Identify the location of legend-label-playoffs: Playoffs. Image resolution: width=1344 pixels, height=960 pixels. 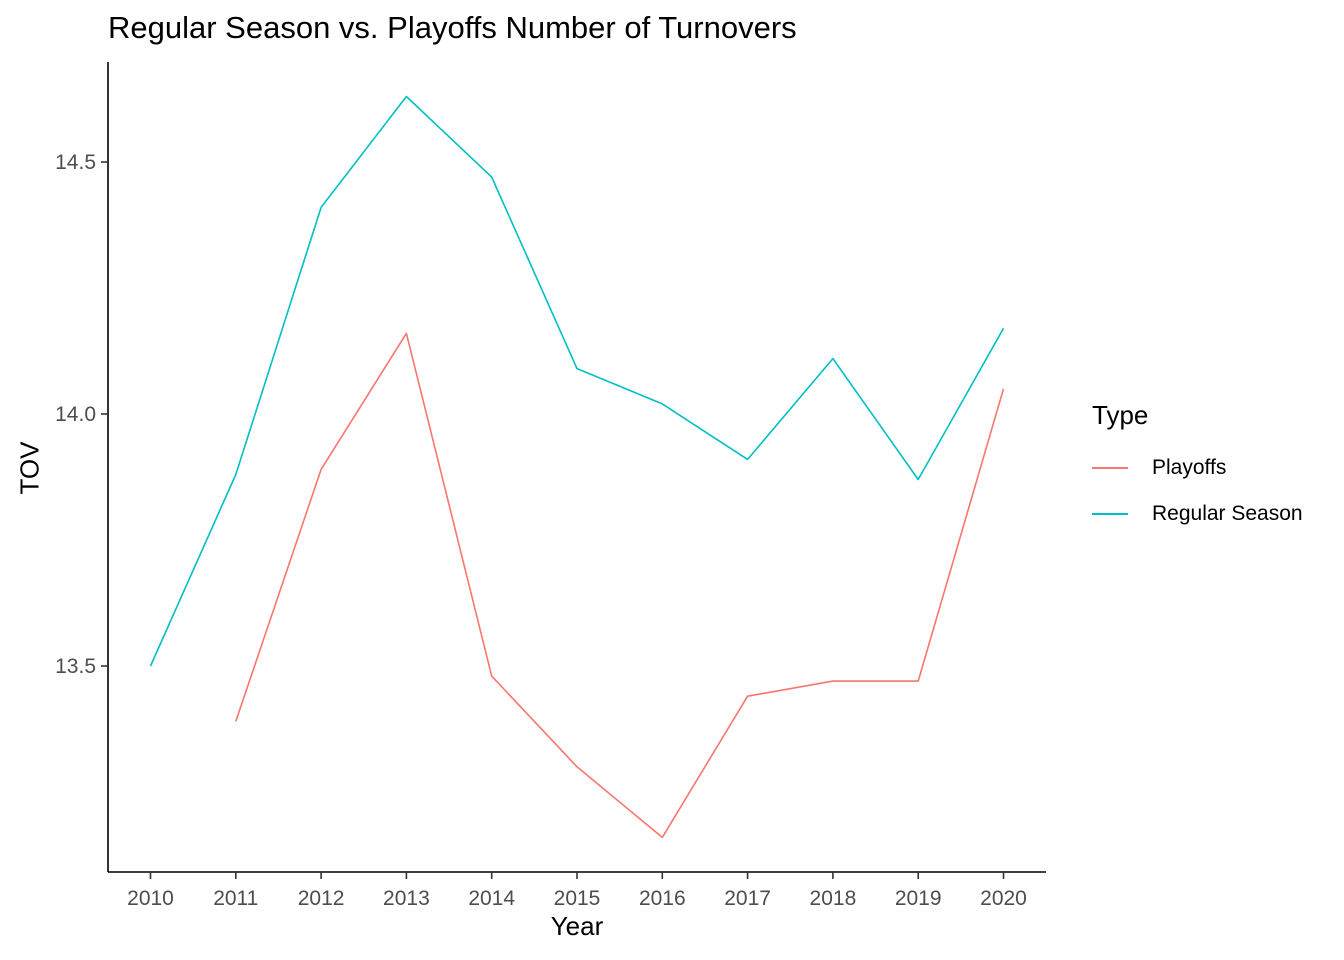
(1189, 467).